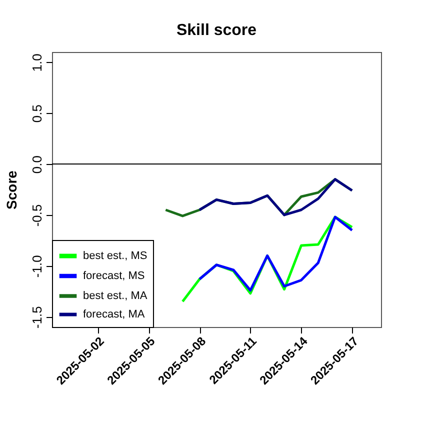 Image resolution: width=440 pixels, height=440 pixels. I want to click on legend-label: forecast, MS, so click(114, 276).